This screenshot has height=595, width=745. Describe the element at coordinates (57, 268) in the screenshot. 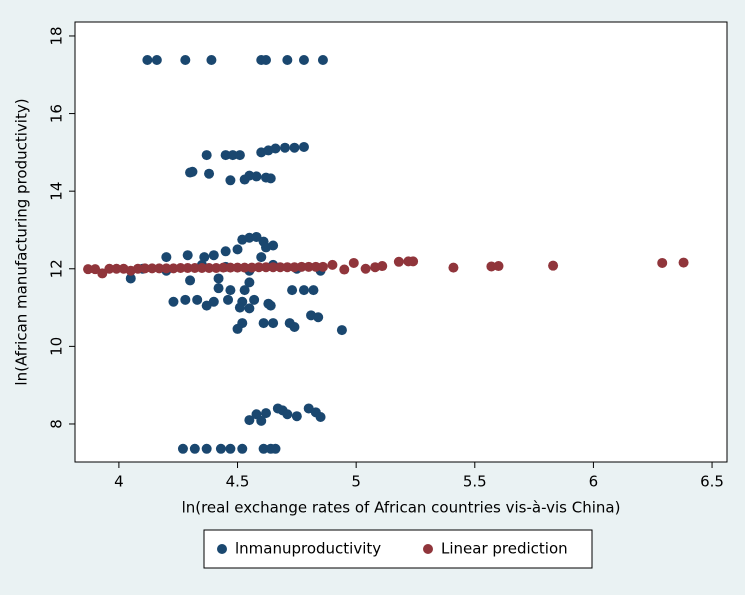

I see `y-tick-label: 12` at that location.